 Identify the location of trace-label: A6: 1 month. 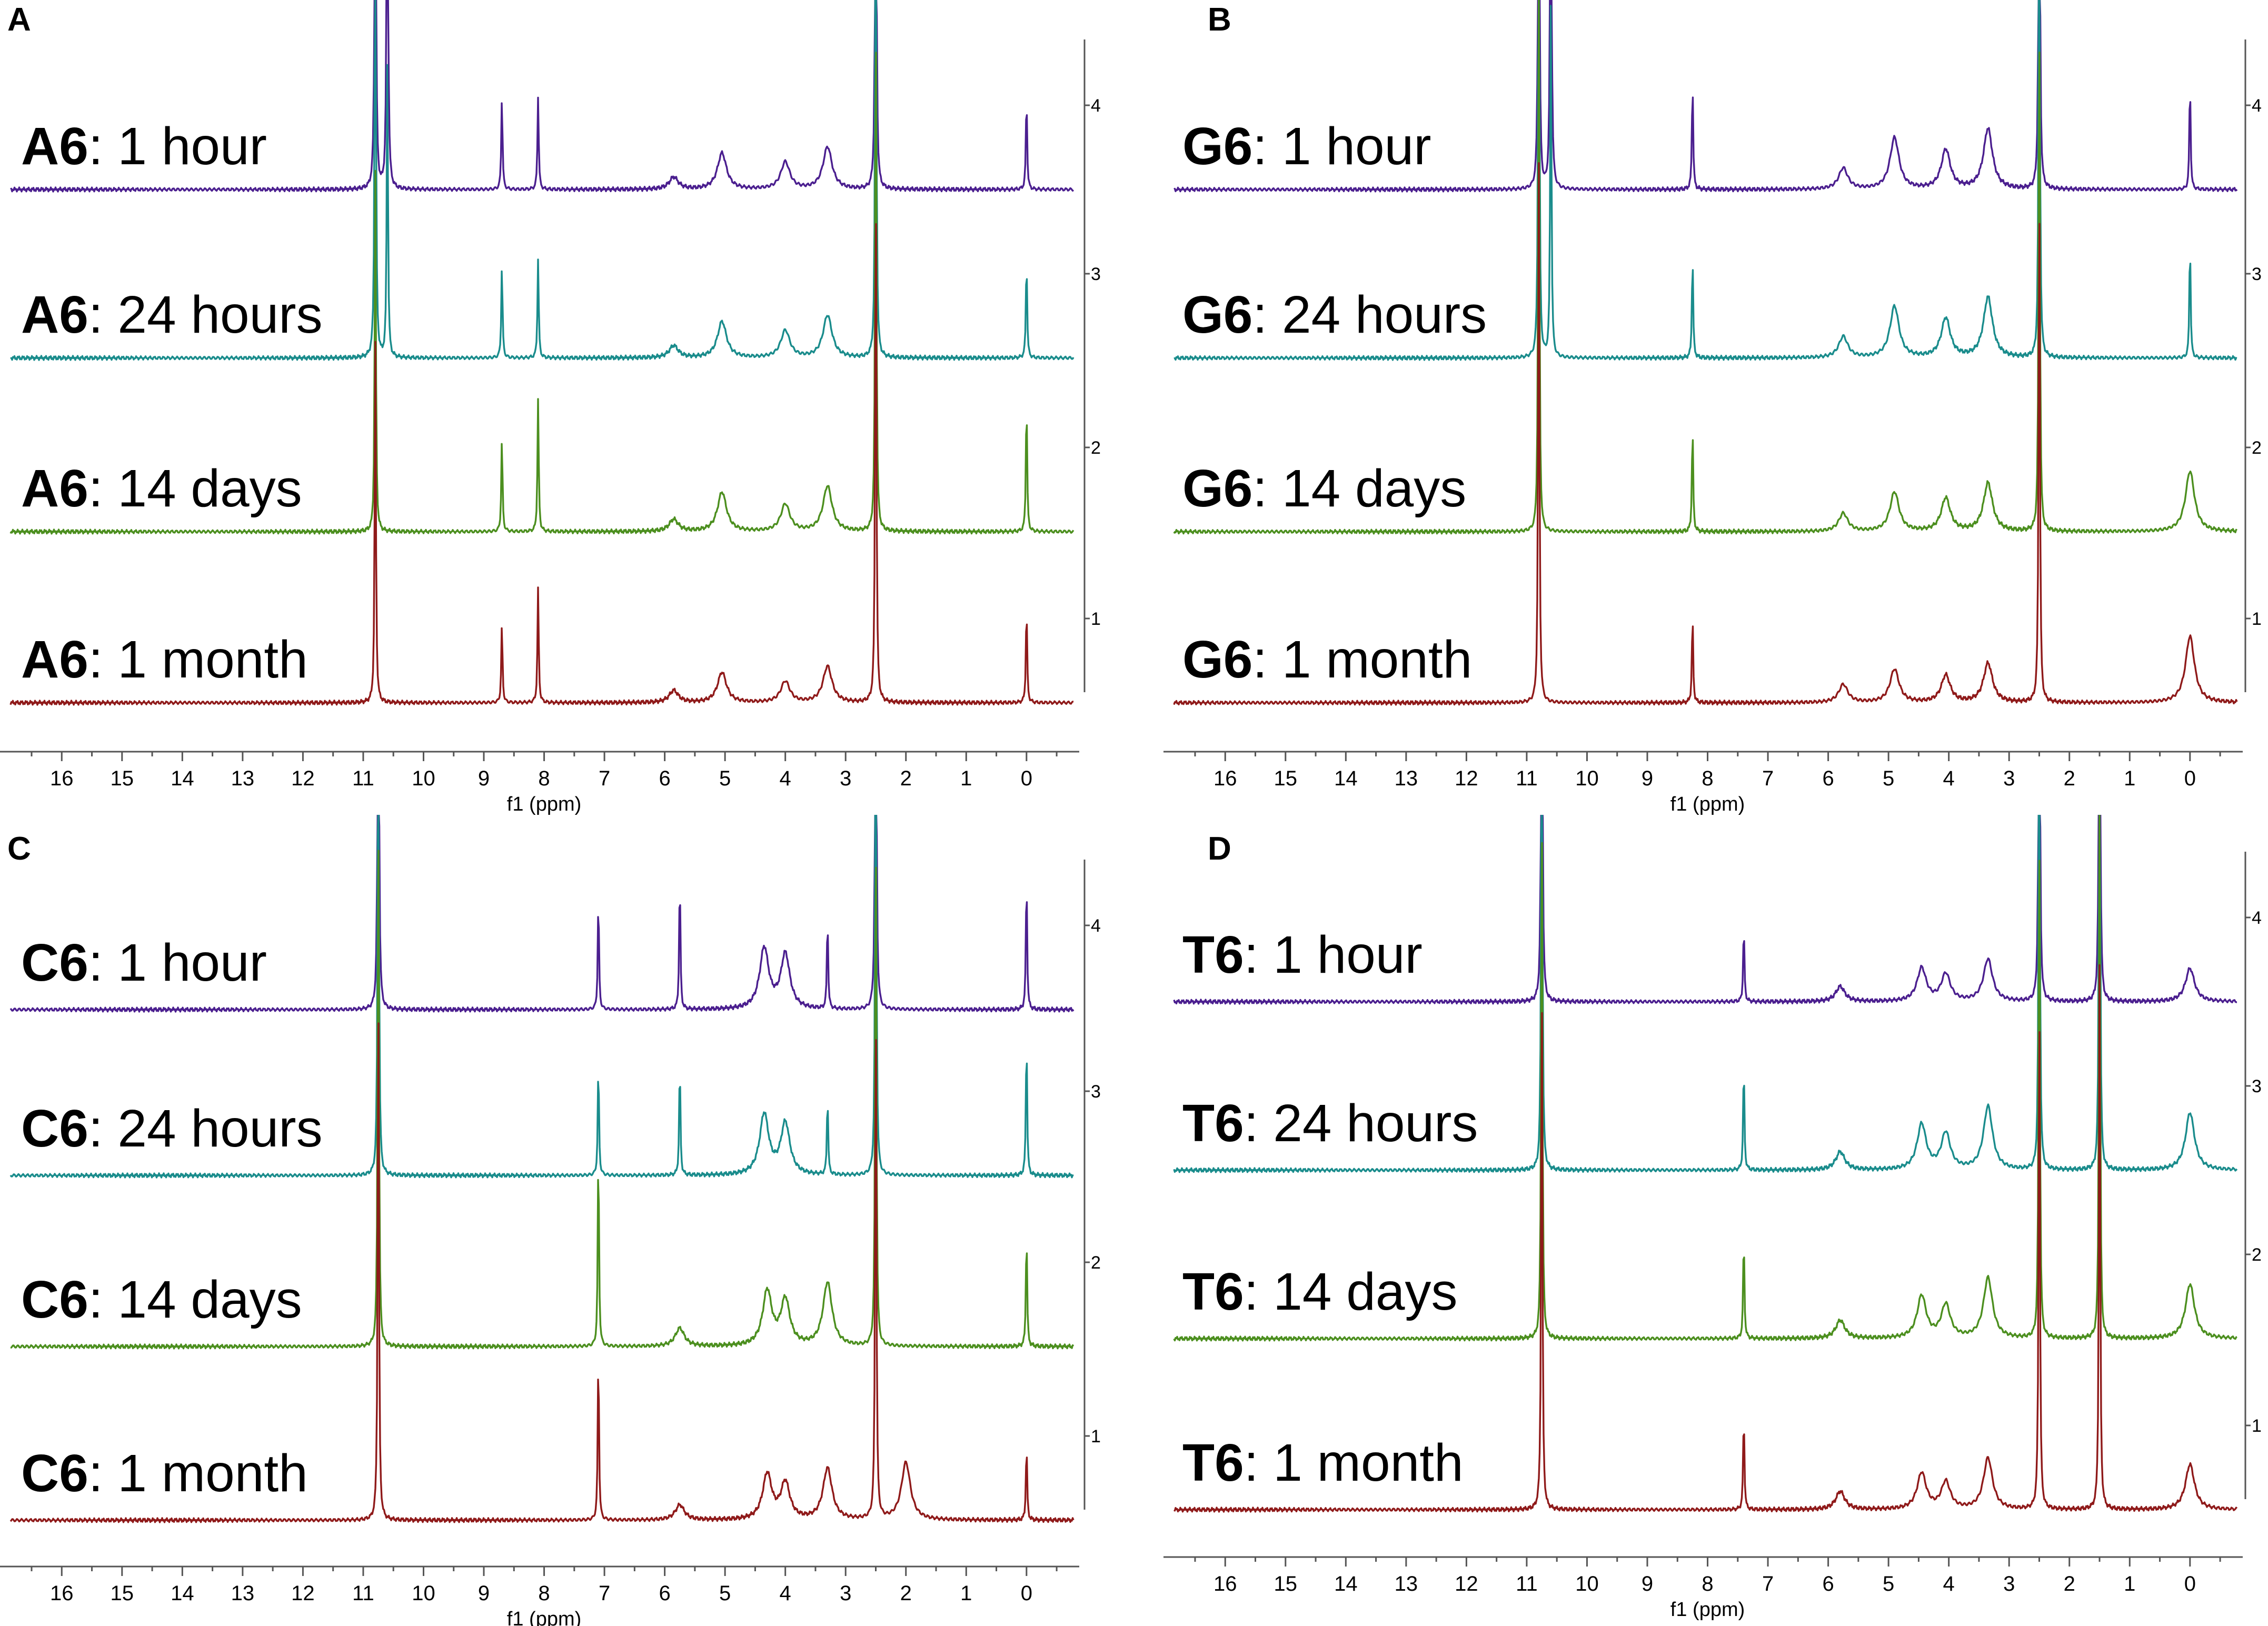
(165, 659).